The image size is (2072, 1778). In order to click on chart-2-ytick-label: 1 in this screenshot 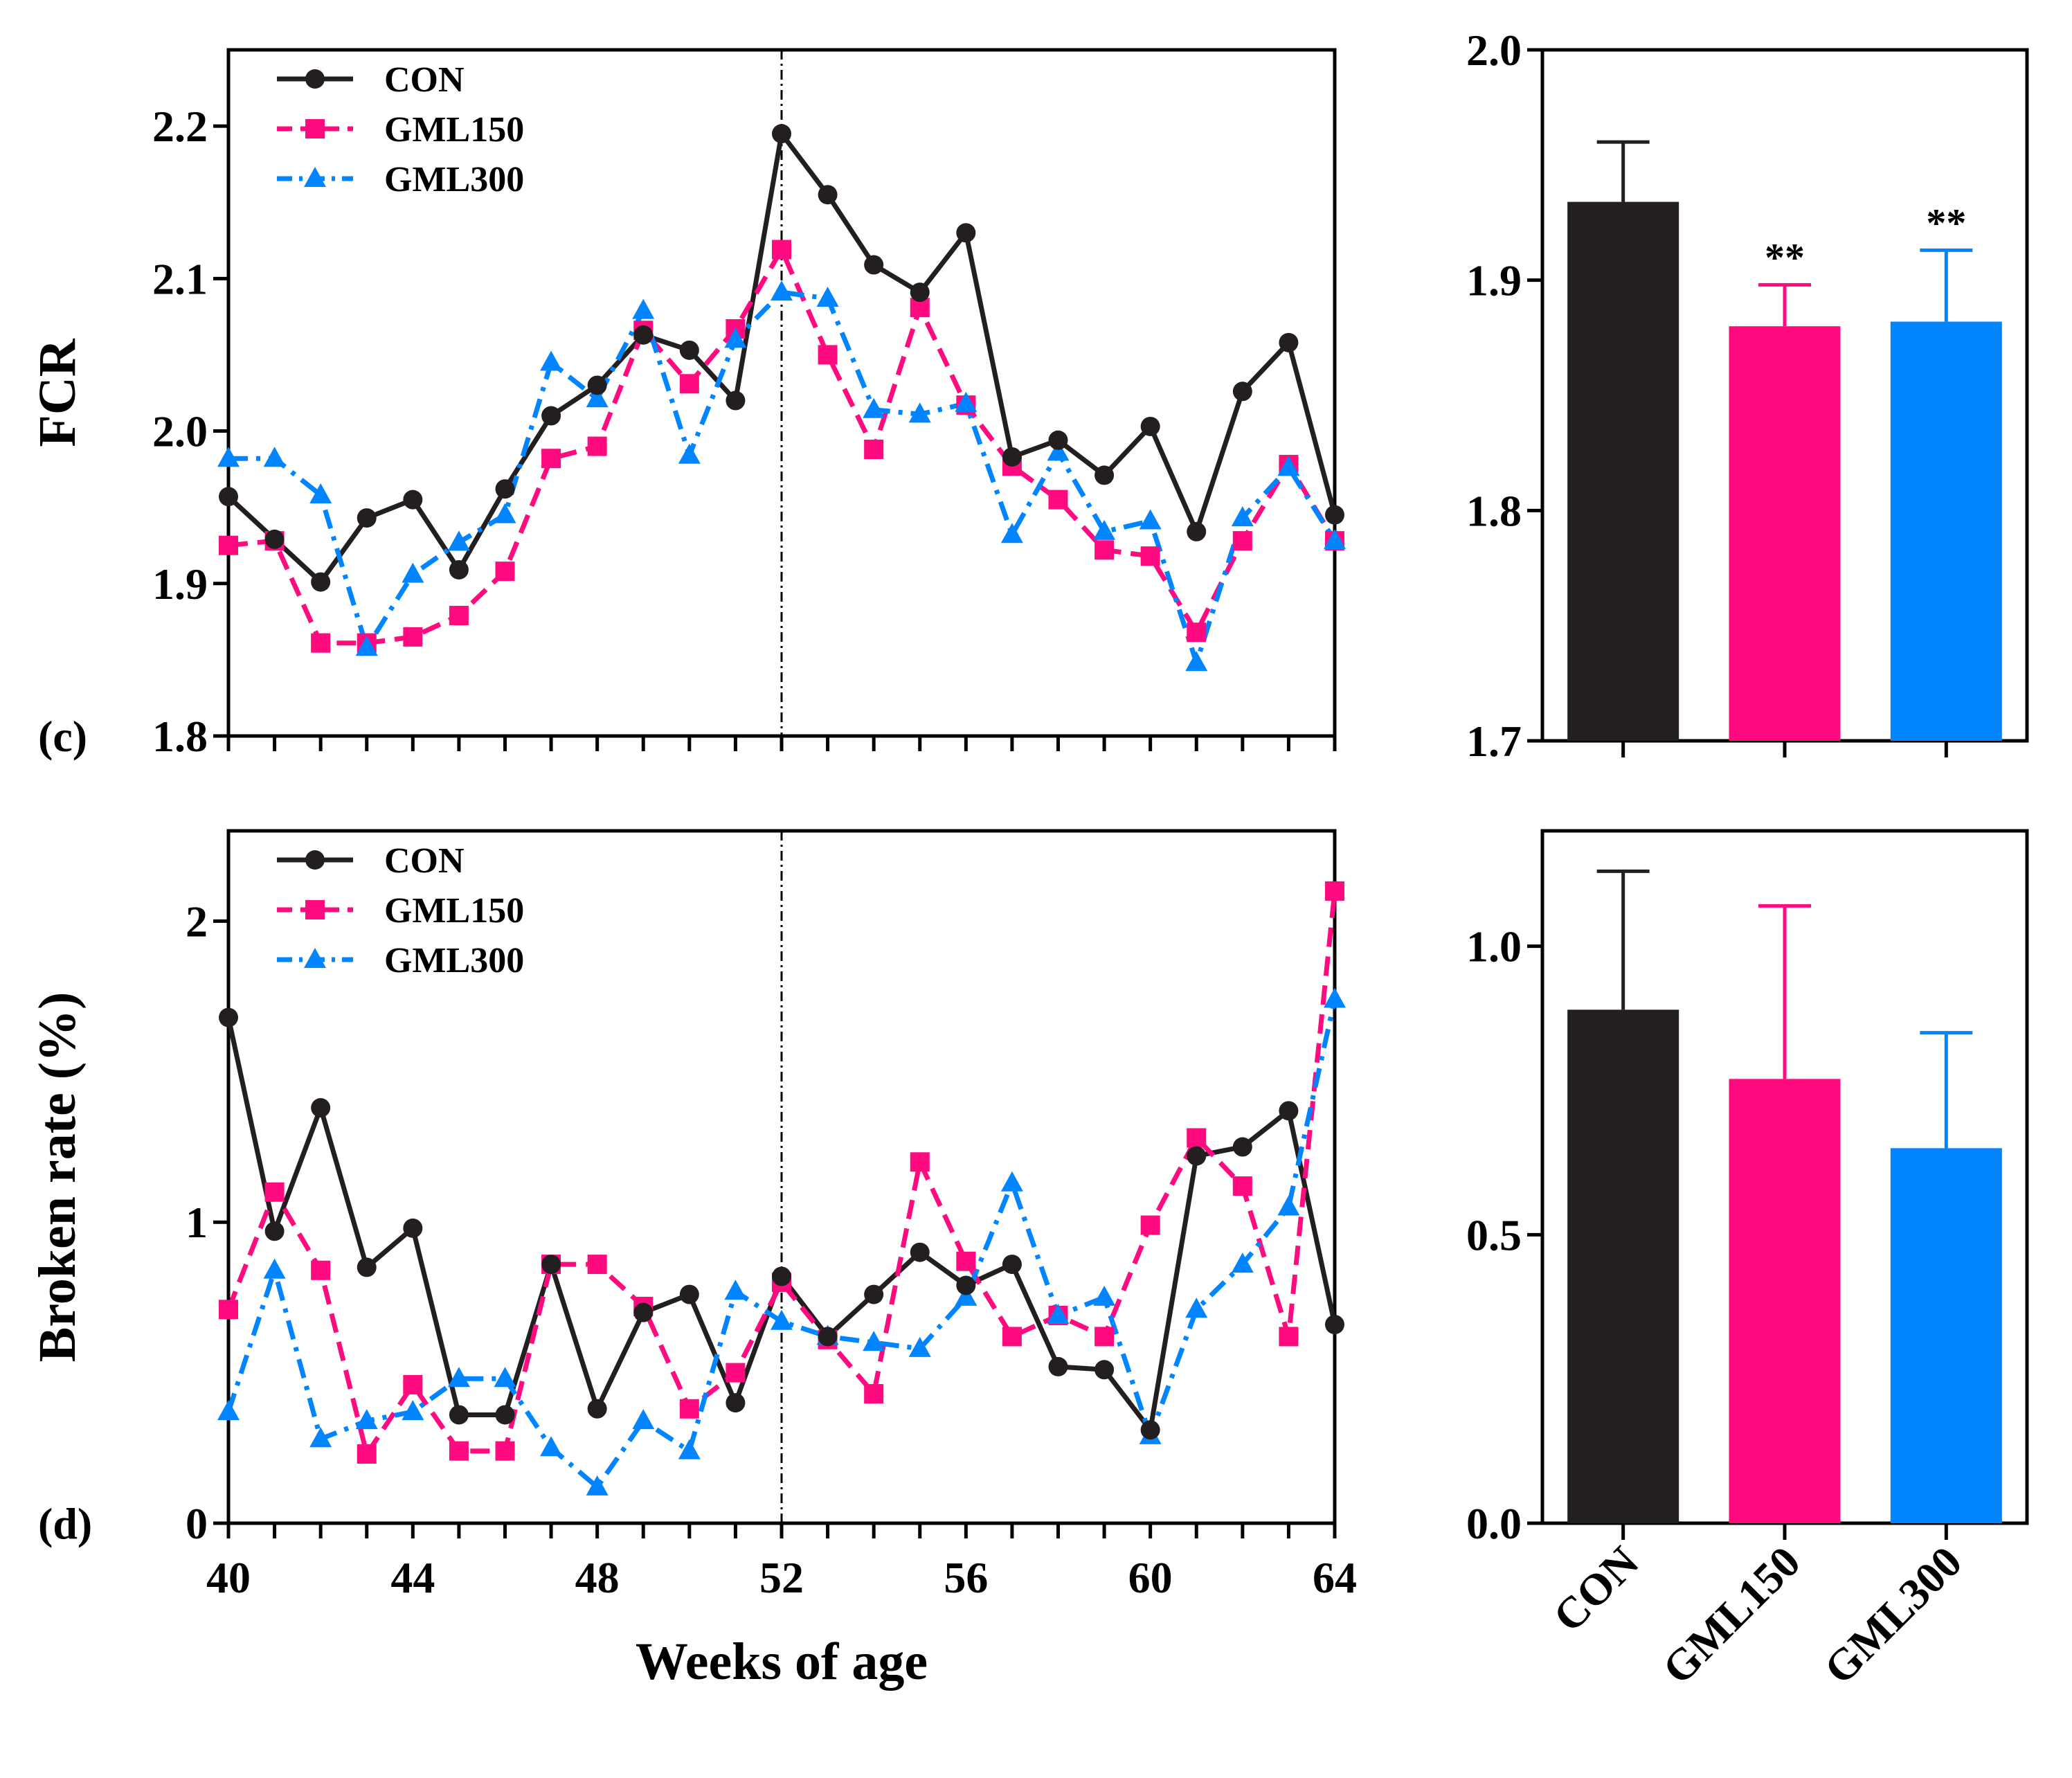, I will do `click(197, 1223)`.